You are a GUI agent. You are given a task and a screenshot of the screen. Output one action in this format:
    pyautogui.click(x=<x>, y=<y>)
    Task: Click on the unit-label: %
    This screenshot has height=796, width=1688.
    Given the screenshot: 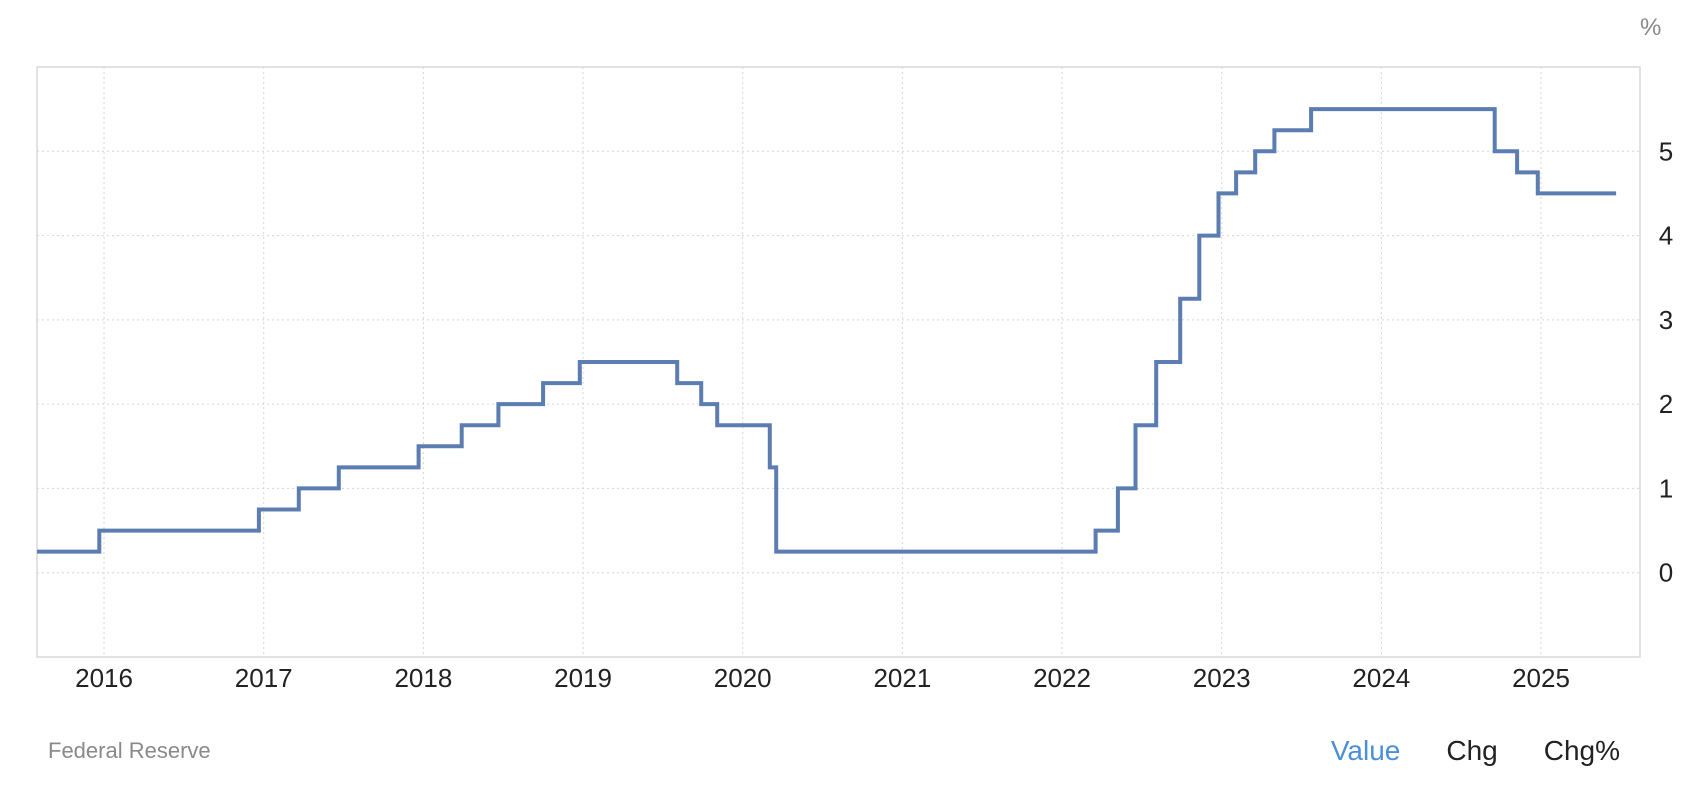 What is the action you would take?
    pyautogui.click(x=1651, y=27)
    